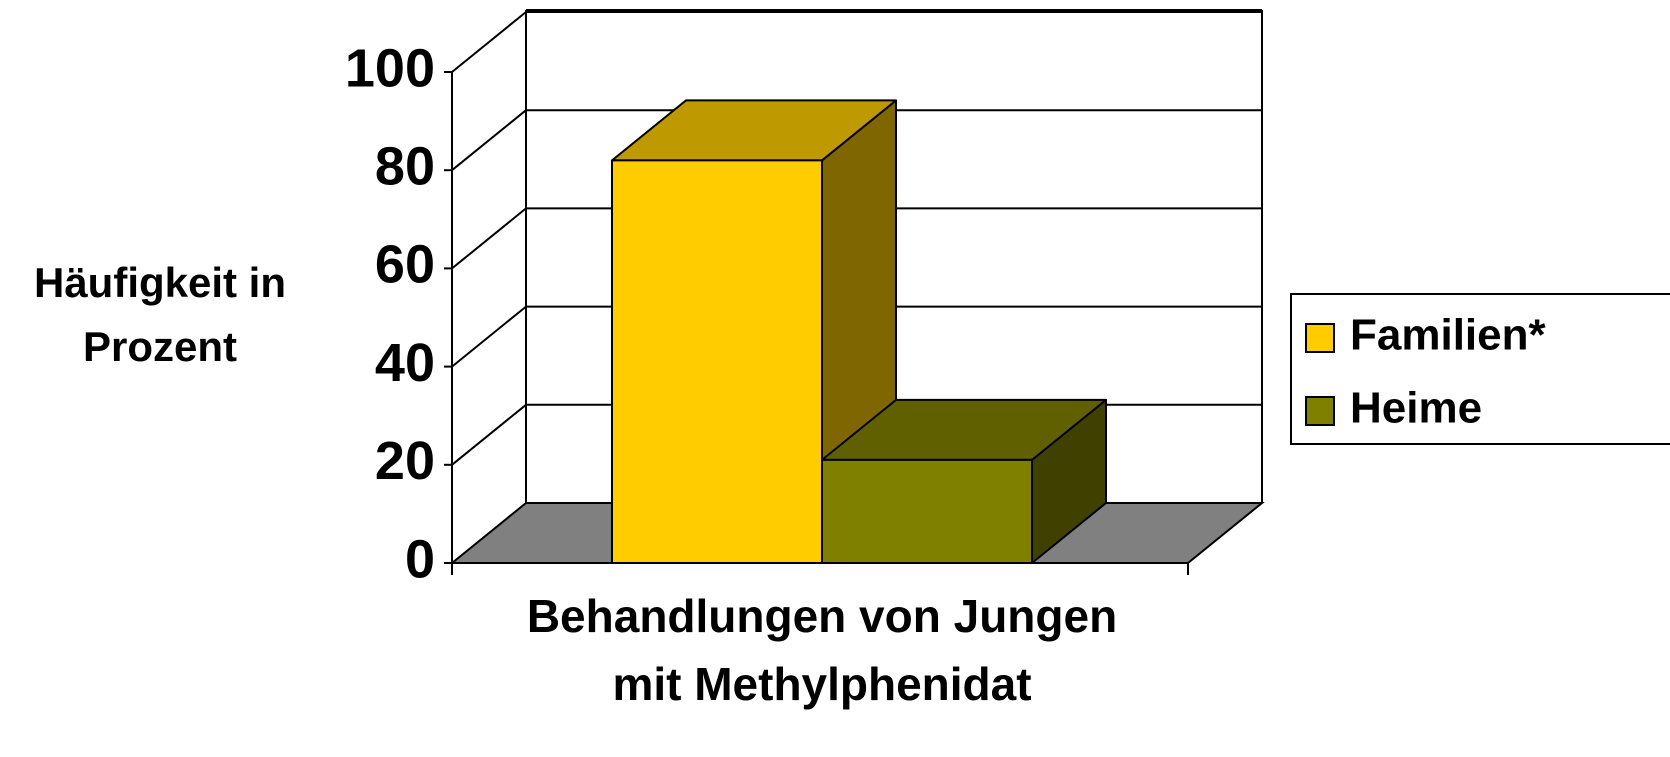 The image size is (1670, 757). I want to click on y-tick-label: 100, so click(390, 68).